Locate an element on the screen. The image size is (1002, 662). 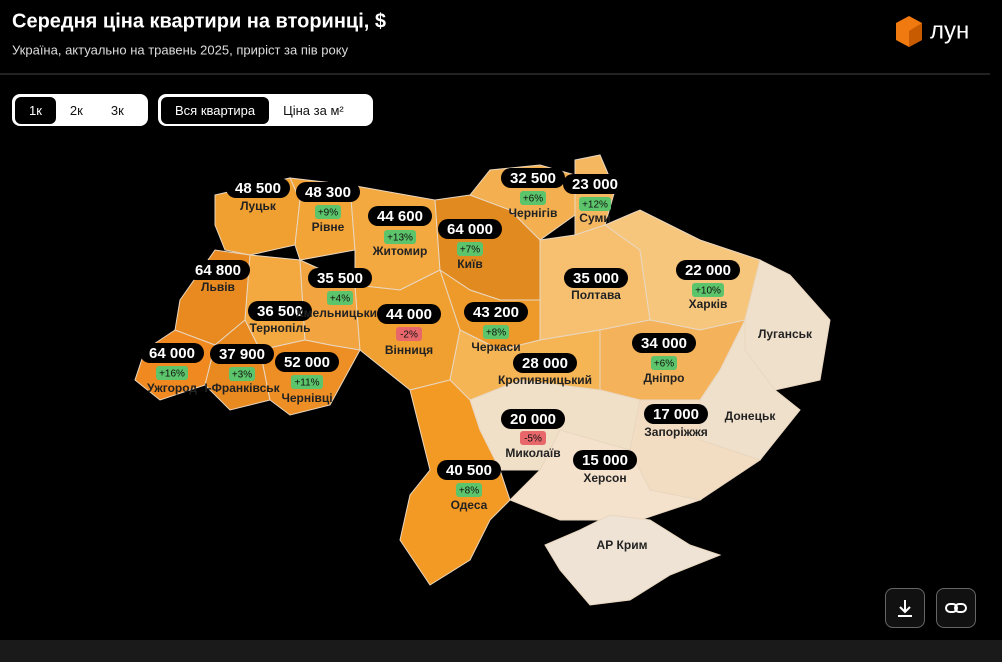
price: 48 500 is located at coordinates (258, 188).